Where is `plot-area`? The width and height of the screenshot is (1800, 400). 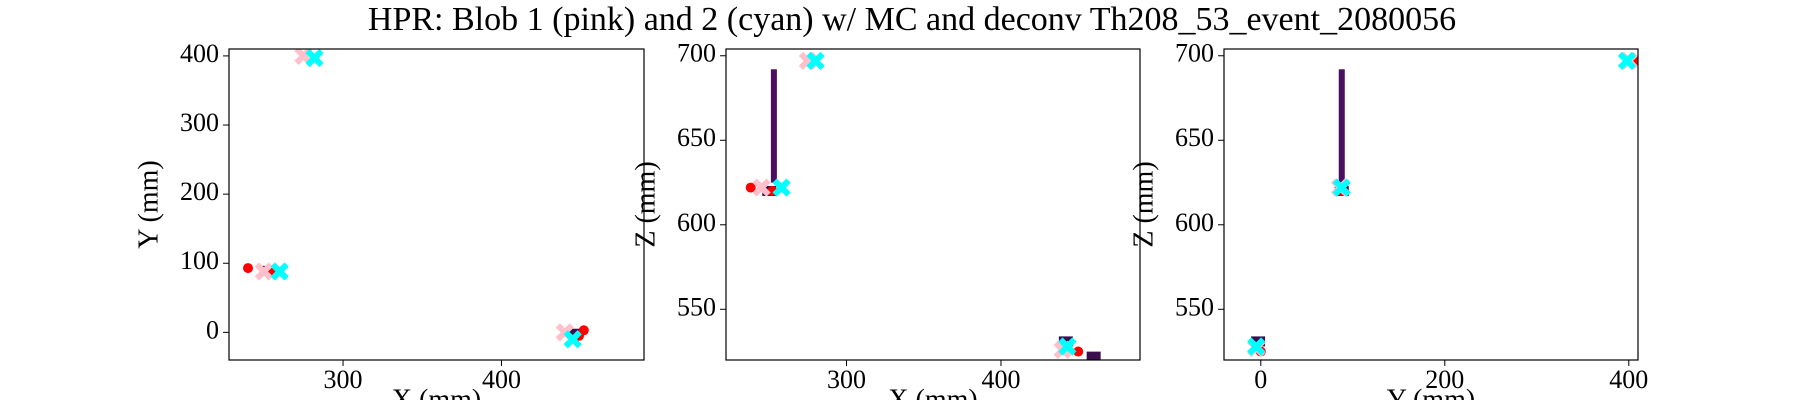
plot-area is located at coordinates (416, 199).